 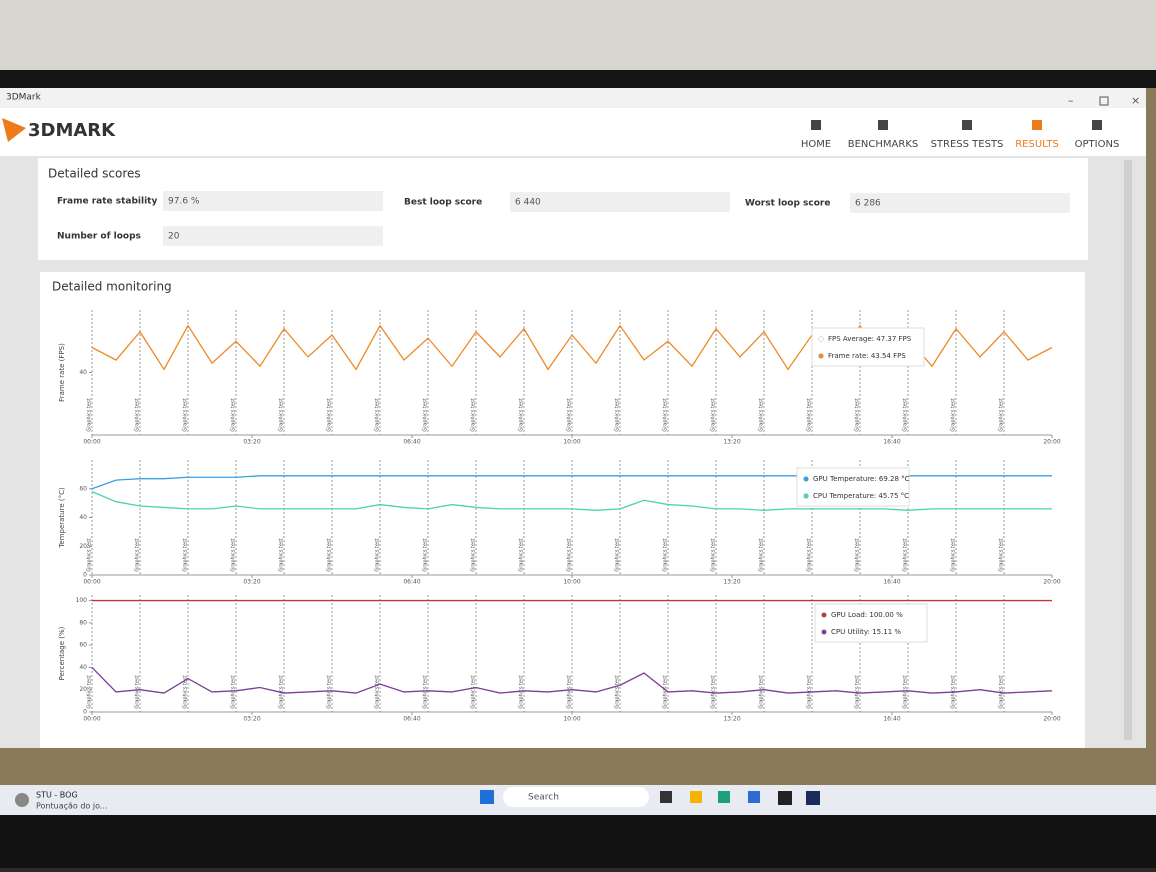 What do you see at coordinates (1097, 144) in the screenshot?
I see `nav-item: OPTIONS` at bounding box center [1097, 144].